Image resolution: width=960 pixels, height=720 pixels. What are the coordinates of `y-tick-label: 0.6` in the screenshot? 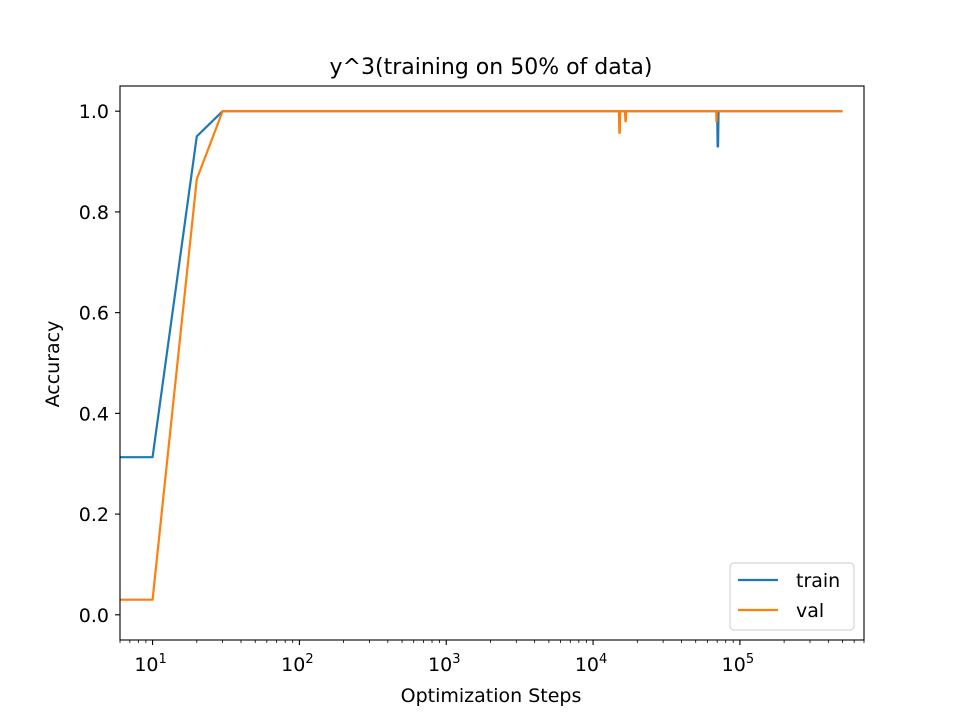 It's located at (94, 314).